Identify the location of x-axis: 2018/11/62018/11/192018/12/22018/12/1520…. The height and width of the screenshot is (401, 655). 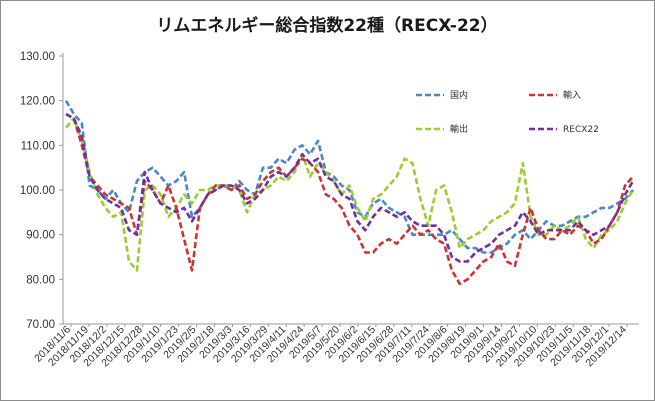
(335, 346).